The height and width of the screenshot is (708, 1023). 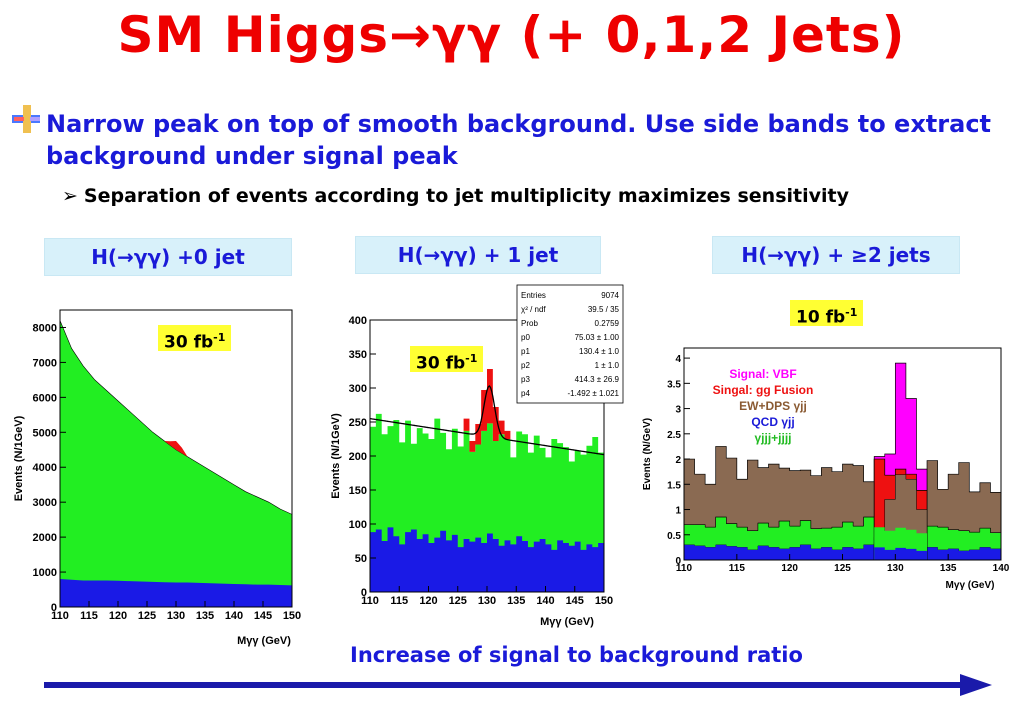 I want to click on y-tick-label: 50, so click(x=361, y=559).